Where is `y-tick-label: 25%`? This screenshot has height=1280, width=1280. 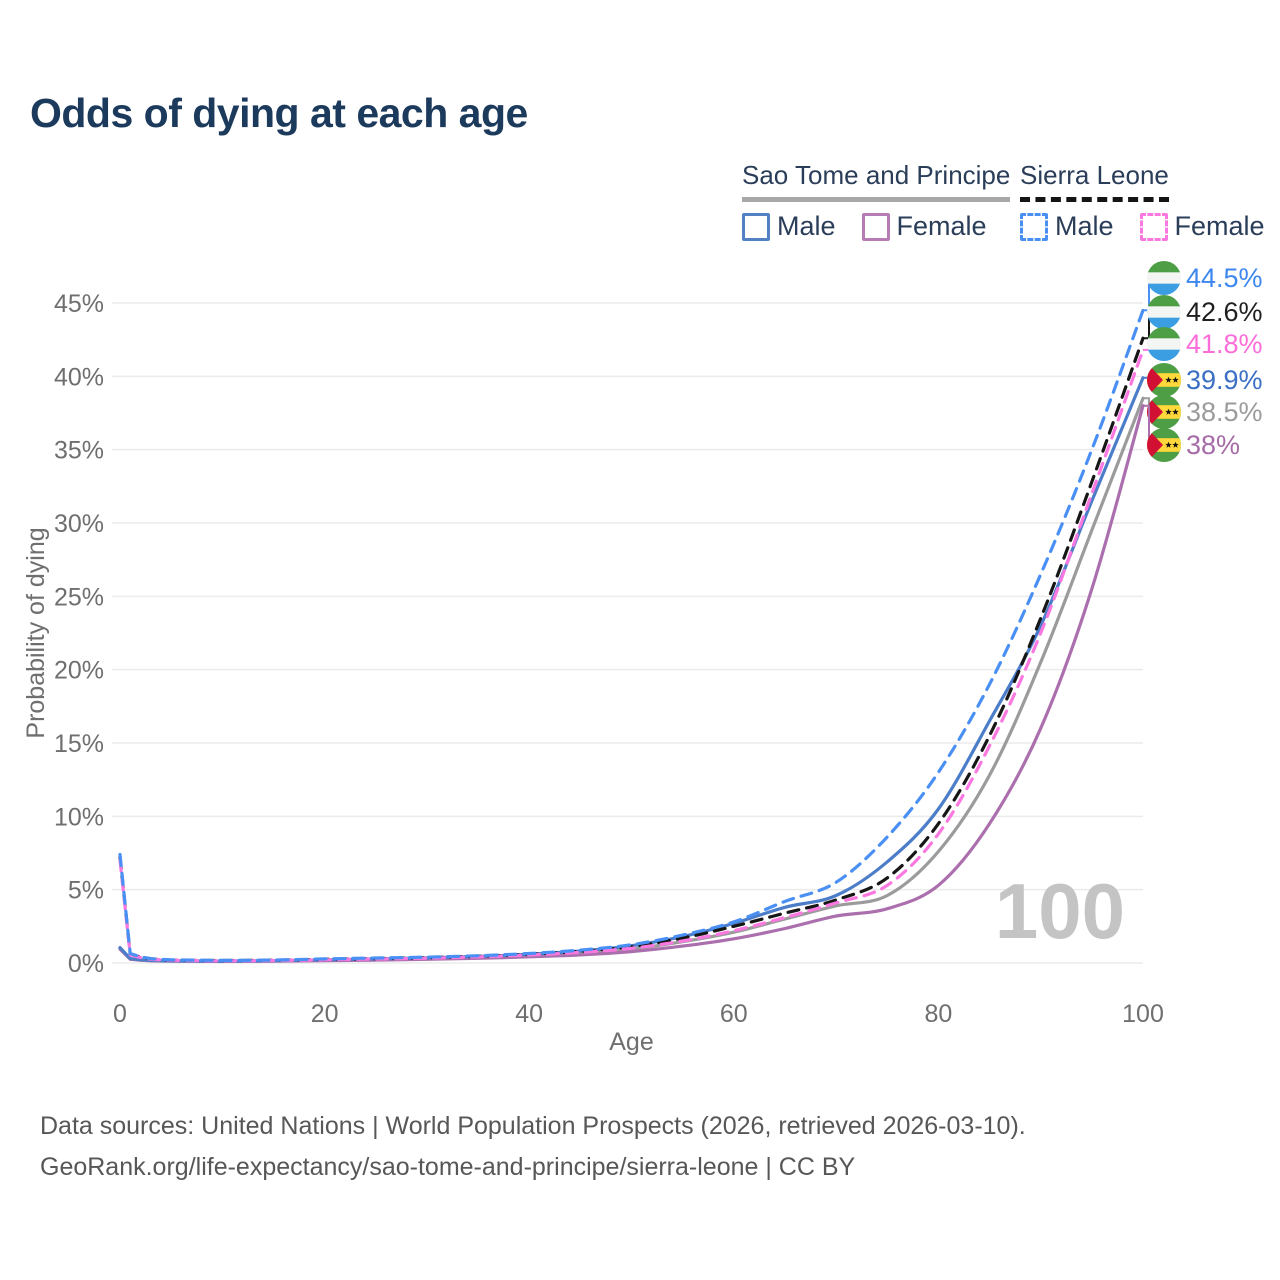
y-tick-label: 25% is located at coordinates (79, 597).